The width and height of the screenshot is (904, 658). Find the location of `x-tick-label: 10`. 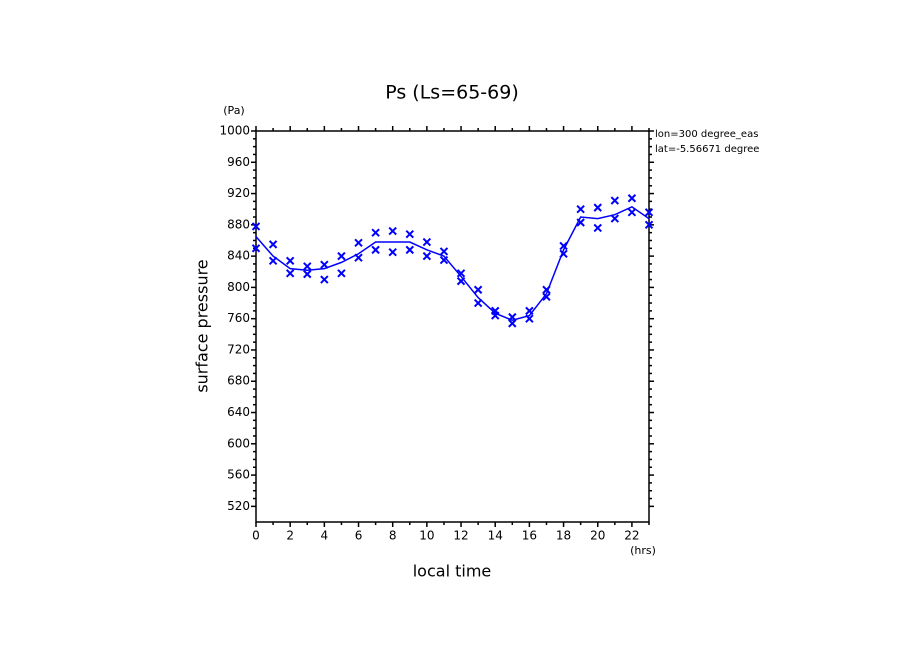

x-tick-label: 10 is located at coordinates (426, 536).